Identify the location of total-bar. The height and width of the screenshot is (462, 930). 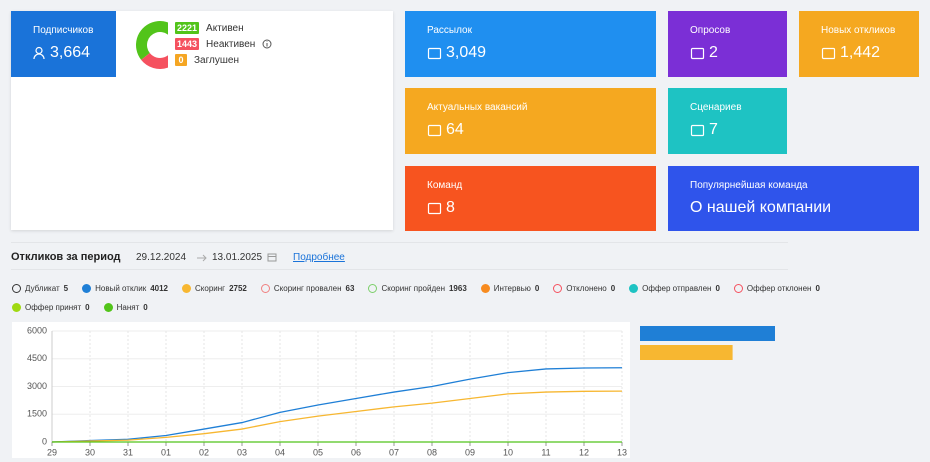
(707, 333).